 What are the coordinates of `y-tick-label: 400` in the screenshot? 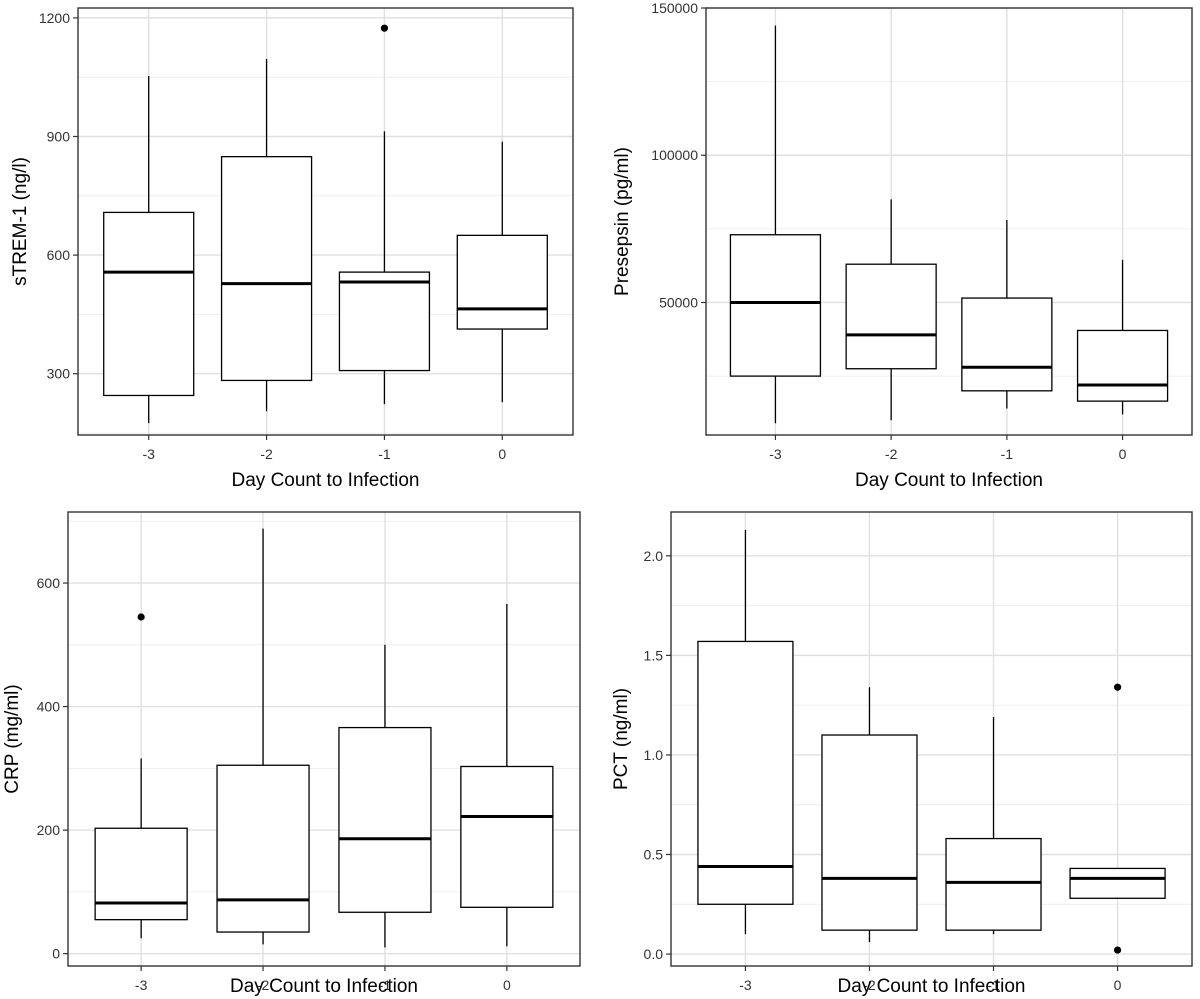 It's located at (49, 707).